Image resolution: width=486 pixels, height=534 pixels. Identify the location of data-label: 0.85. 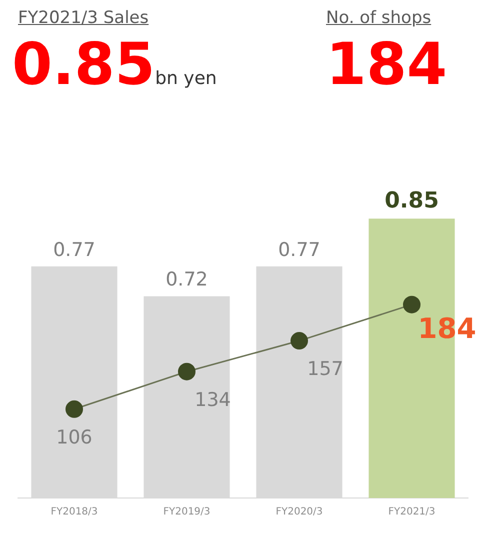
(411, 201).